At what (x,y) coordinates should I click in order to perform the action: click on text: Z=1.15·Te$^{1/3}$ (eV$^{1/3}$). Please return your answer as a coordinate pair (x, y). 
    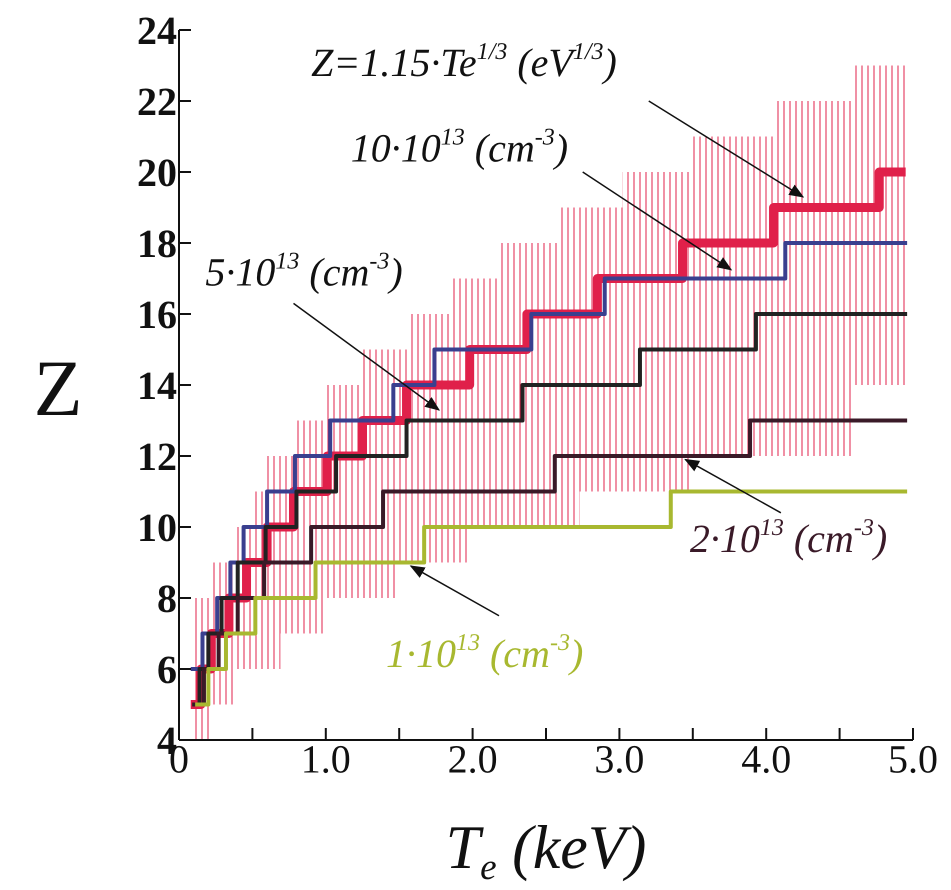
    Looking at the image, I should click on (464, 62).